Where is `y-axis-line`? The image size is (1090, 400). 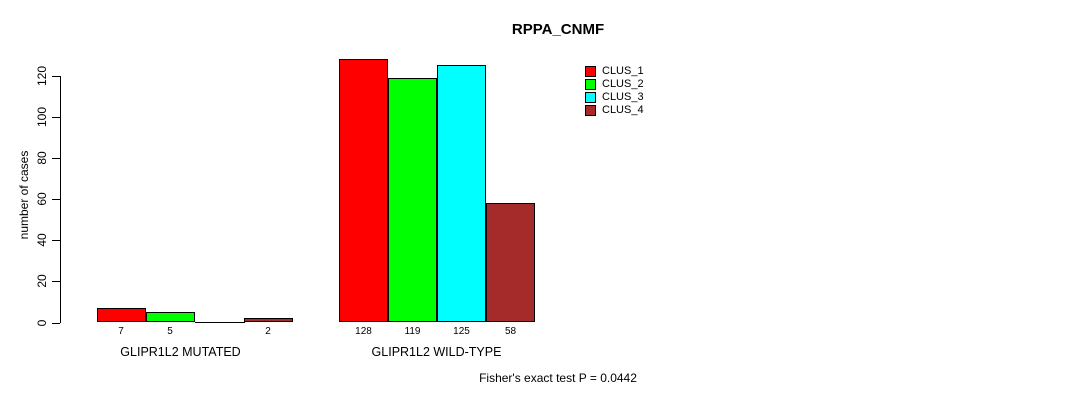
y-axis-line is located at coordinates (60, 199).